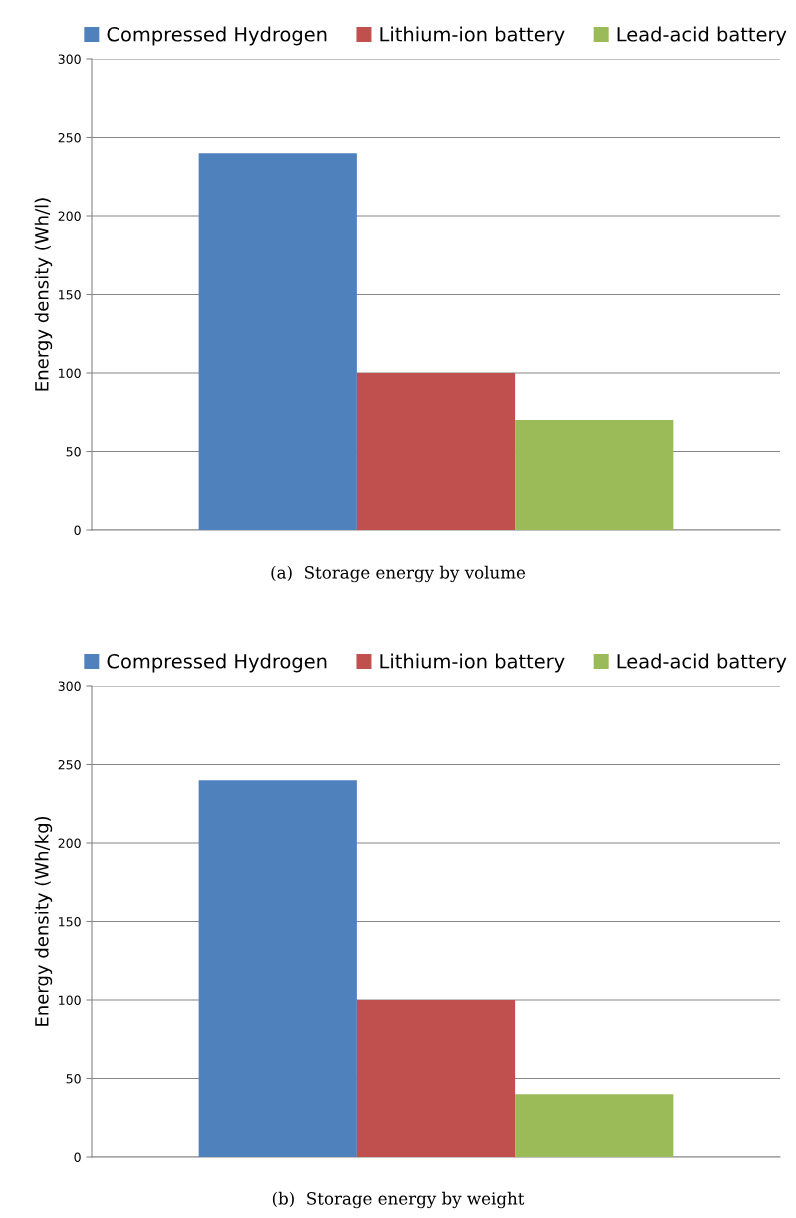  I want to click on text: (a) Storage energy by volume, so click(398, 574).